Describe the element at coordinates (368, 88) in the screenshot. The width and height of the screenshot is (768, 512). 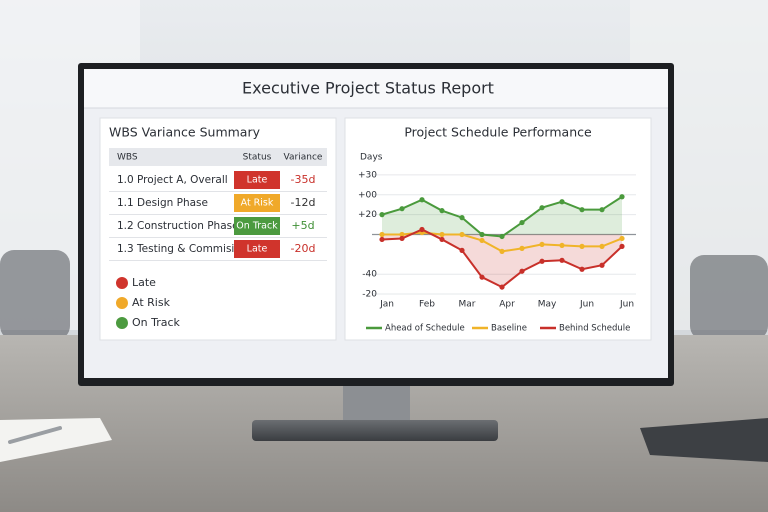
I see `report-title: Executive Project Status Report` at that location.